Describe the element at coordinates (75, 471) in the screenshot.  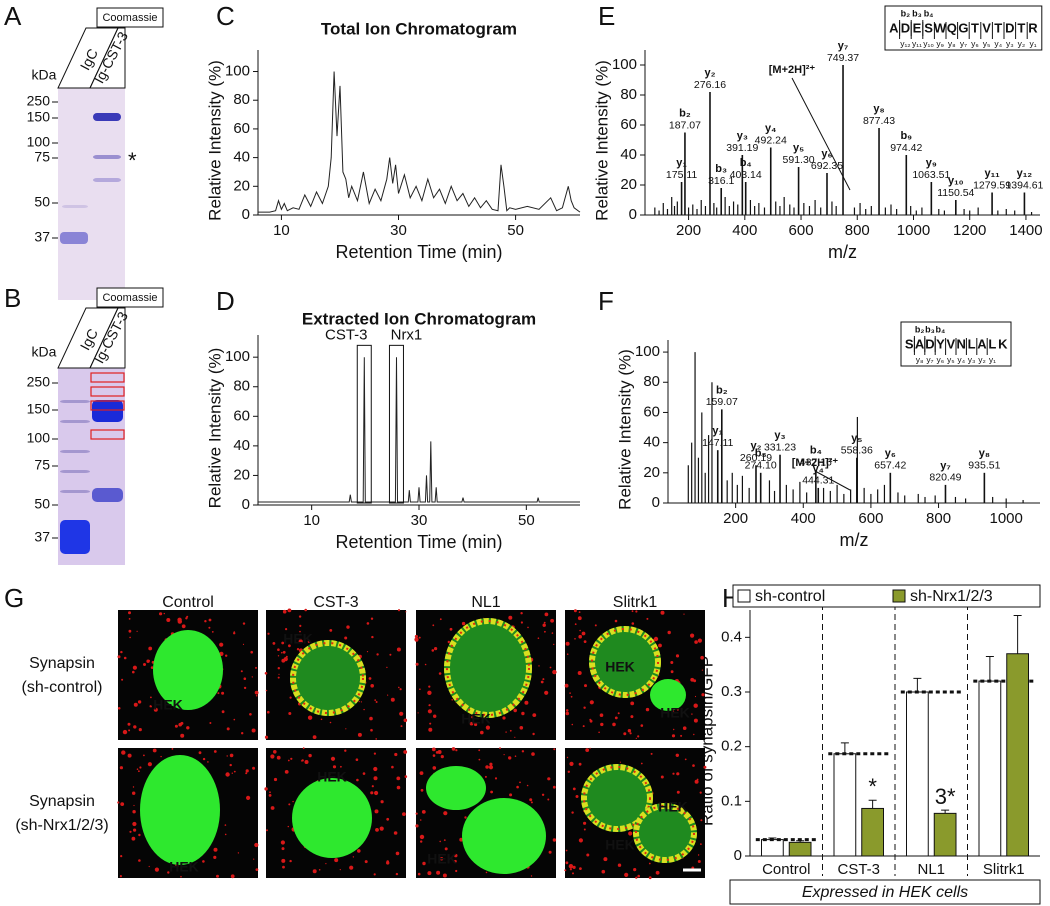
I see `band` at that location.